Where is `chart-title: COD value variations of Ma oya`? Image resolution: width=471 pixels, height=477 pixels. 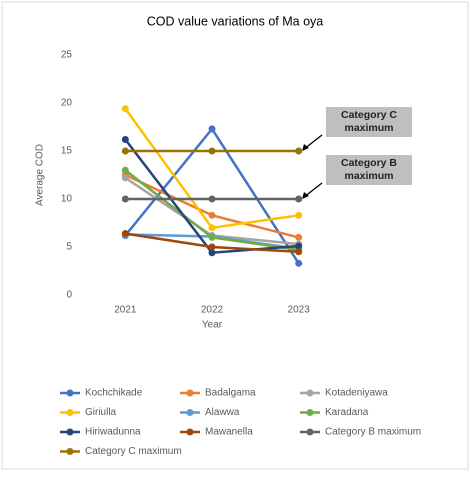
chart-title: COD value variations of Ma oya is located at coordinates (235, 21).